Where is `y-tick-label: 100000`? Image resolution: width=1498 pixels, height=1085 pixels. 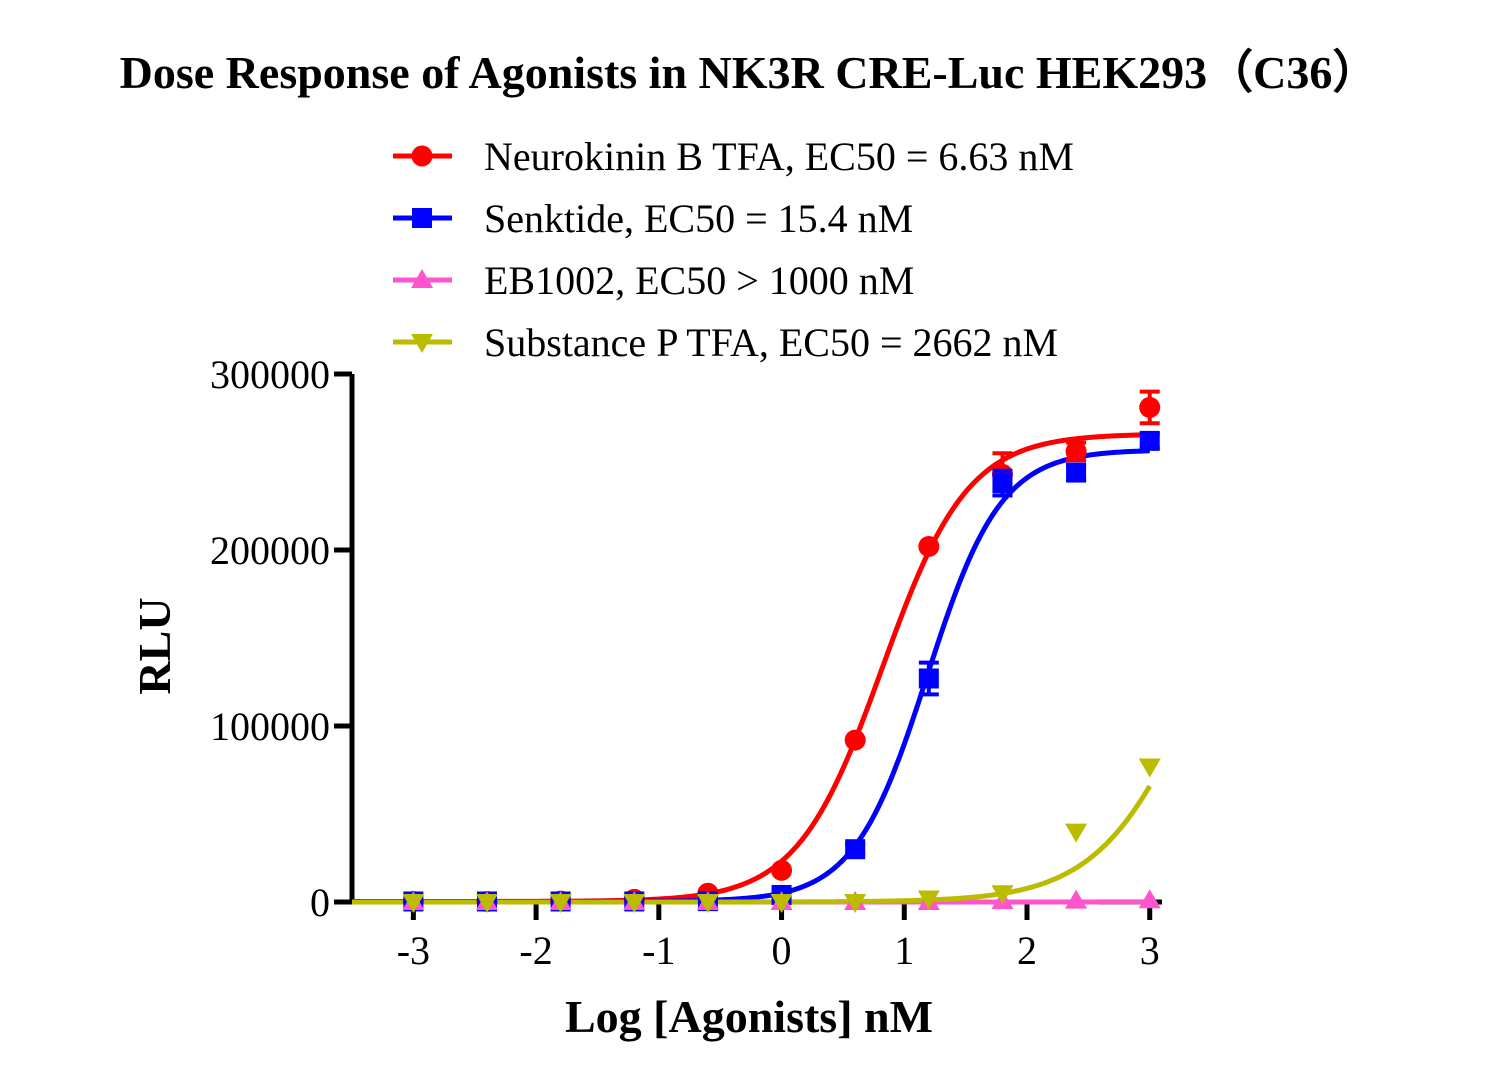 y-tick-label: 100000 is located at coordinates (270, 726).